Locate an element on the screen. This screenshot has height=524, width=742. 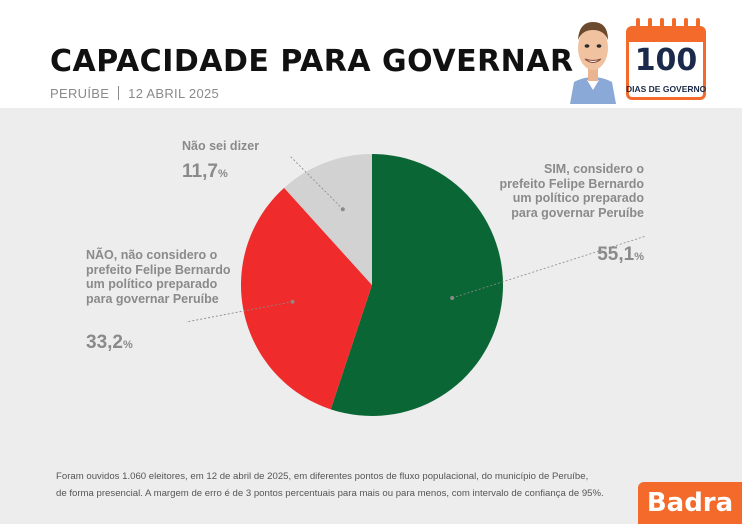
calendar-body is located at coordinates (666, 71).